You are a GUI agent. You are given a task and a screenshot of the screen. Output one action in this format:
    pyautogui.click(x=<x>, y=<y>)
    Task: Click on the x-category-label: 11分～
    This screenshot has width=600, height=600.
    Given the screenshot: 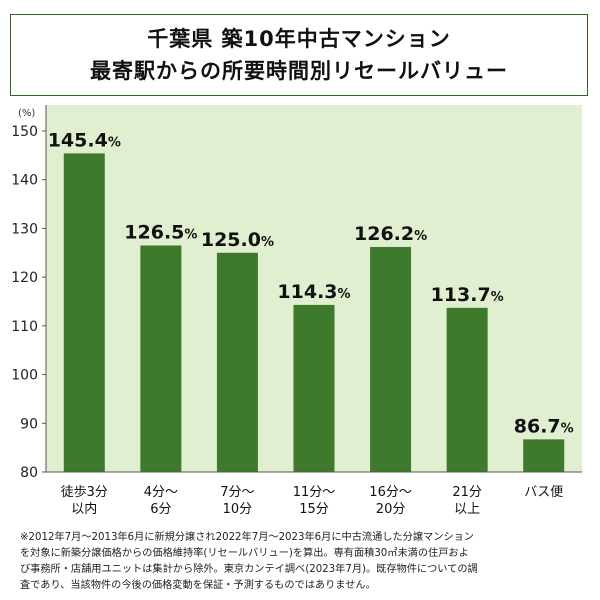 What is the action you would take?
    pyautogui.click(x=314, y=492)
    